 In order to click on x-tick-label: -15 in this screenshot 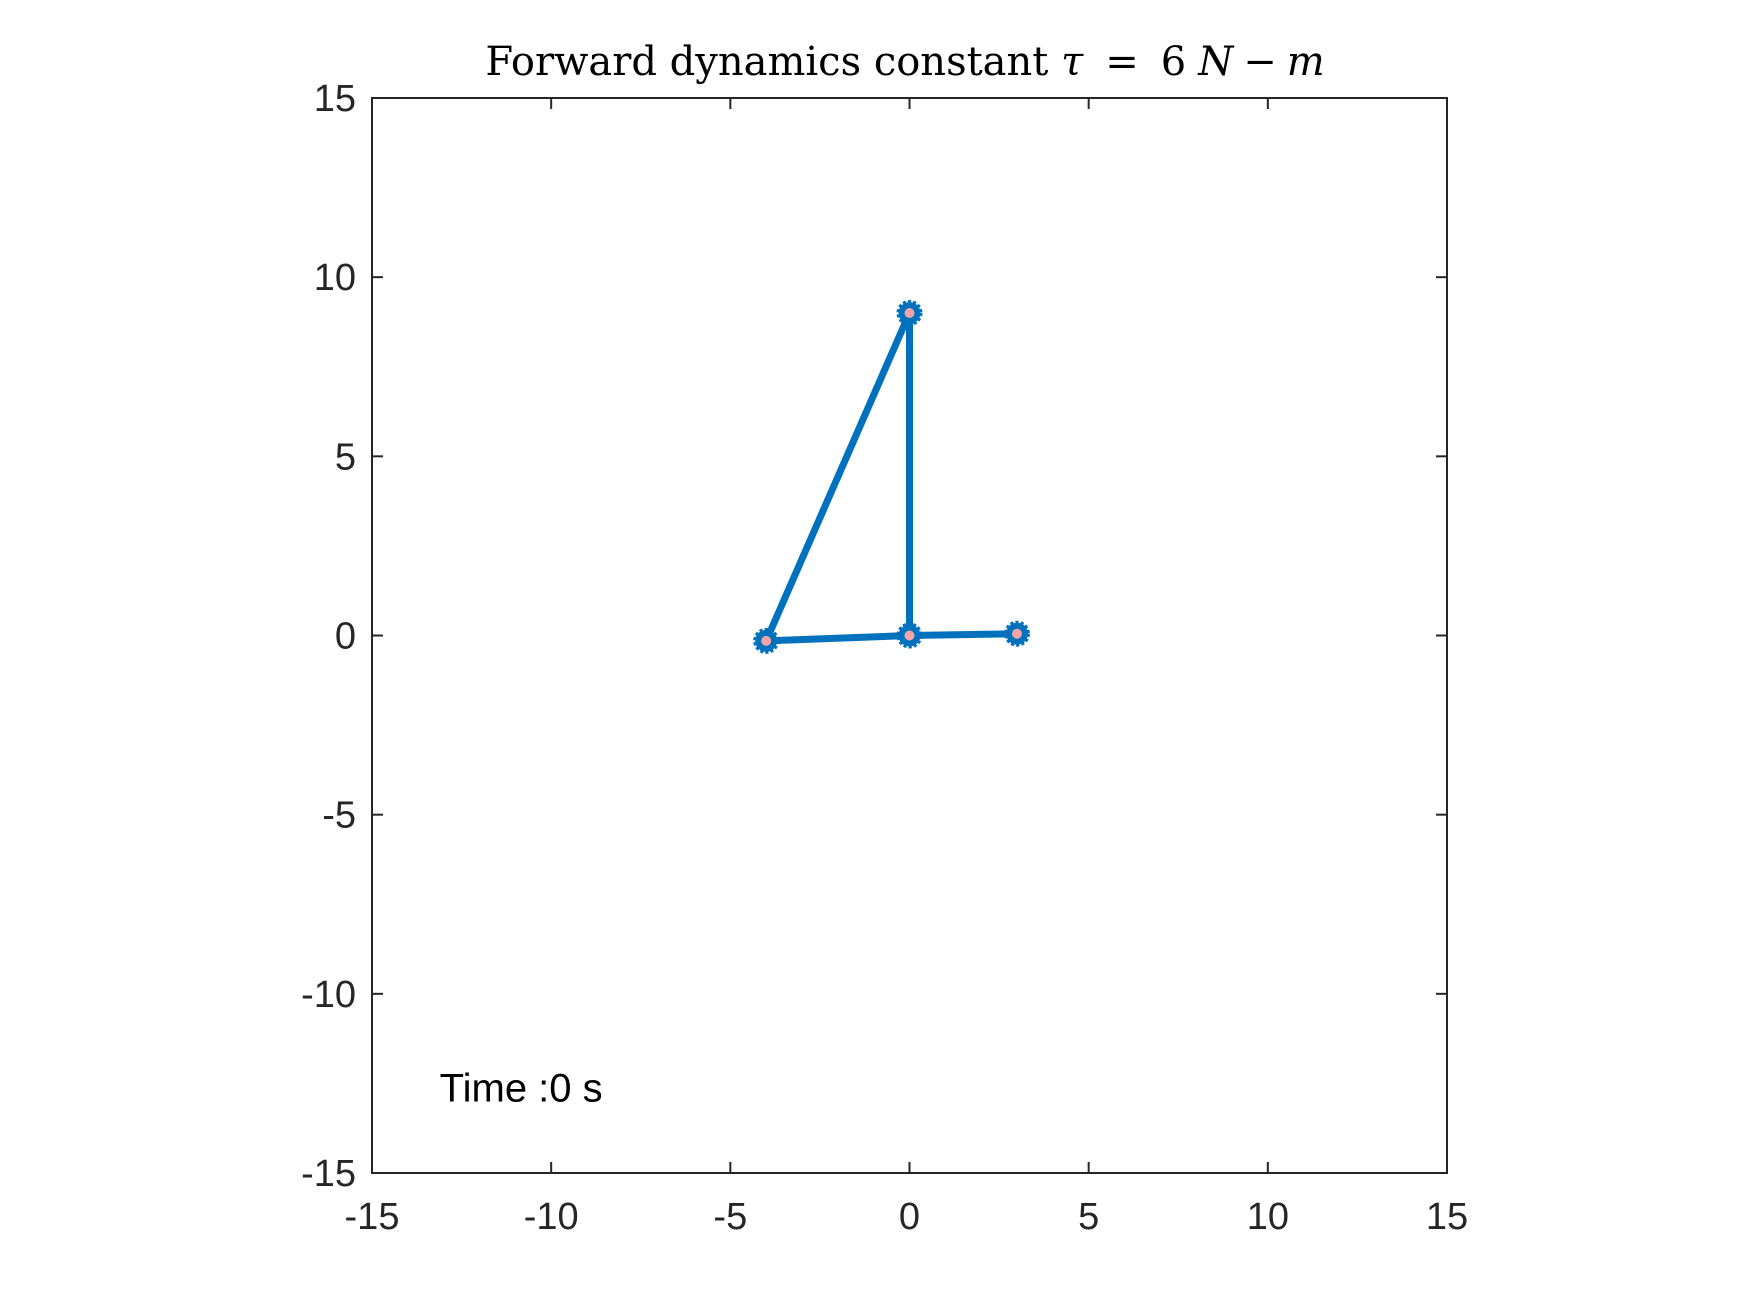, I will do `click(372, 1217)`.